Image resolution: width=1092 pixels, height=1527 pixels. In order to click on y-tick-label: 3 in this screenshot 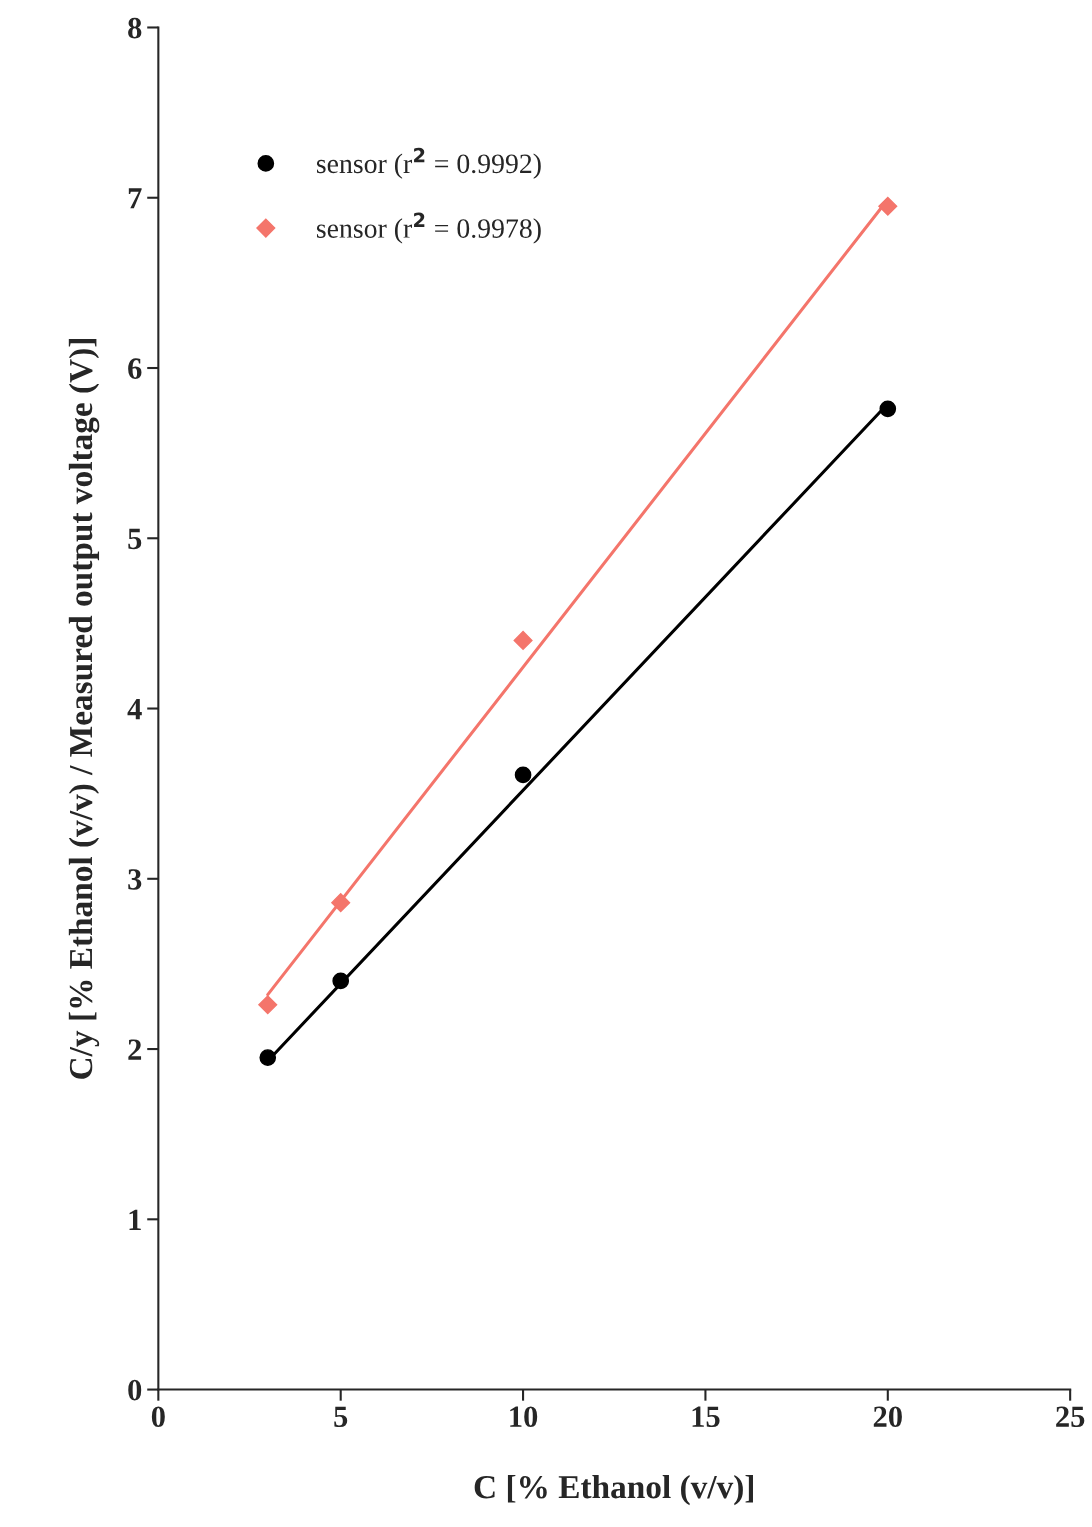, I will do `click(135, 879)`.